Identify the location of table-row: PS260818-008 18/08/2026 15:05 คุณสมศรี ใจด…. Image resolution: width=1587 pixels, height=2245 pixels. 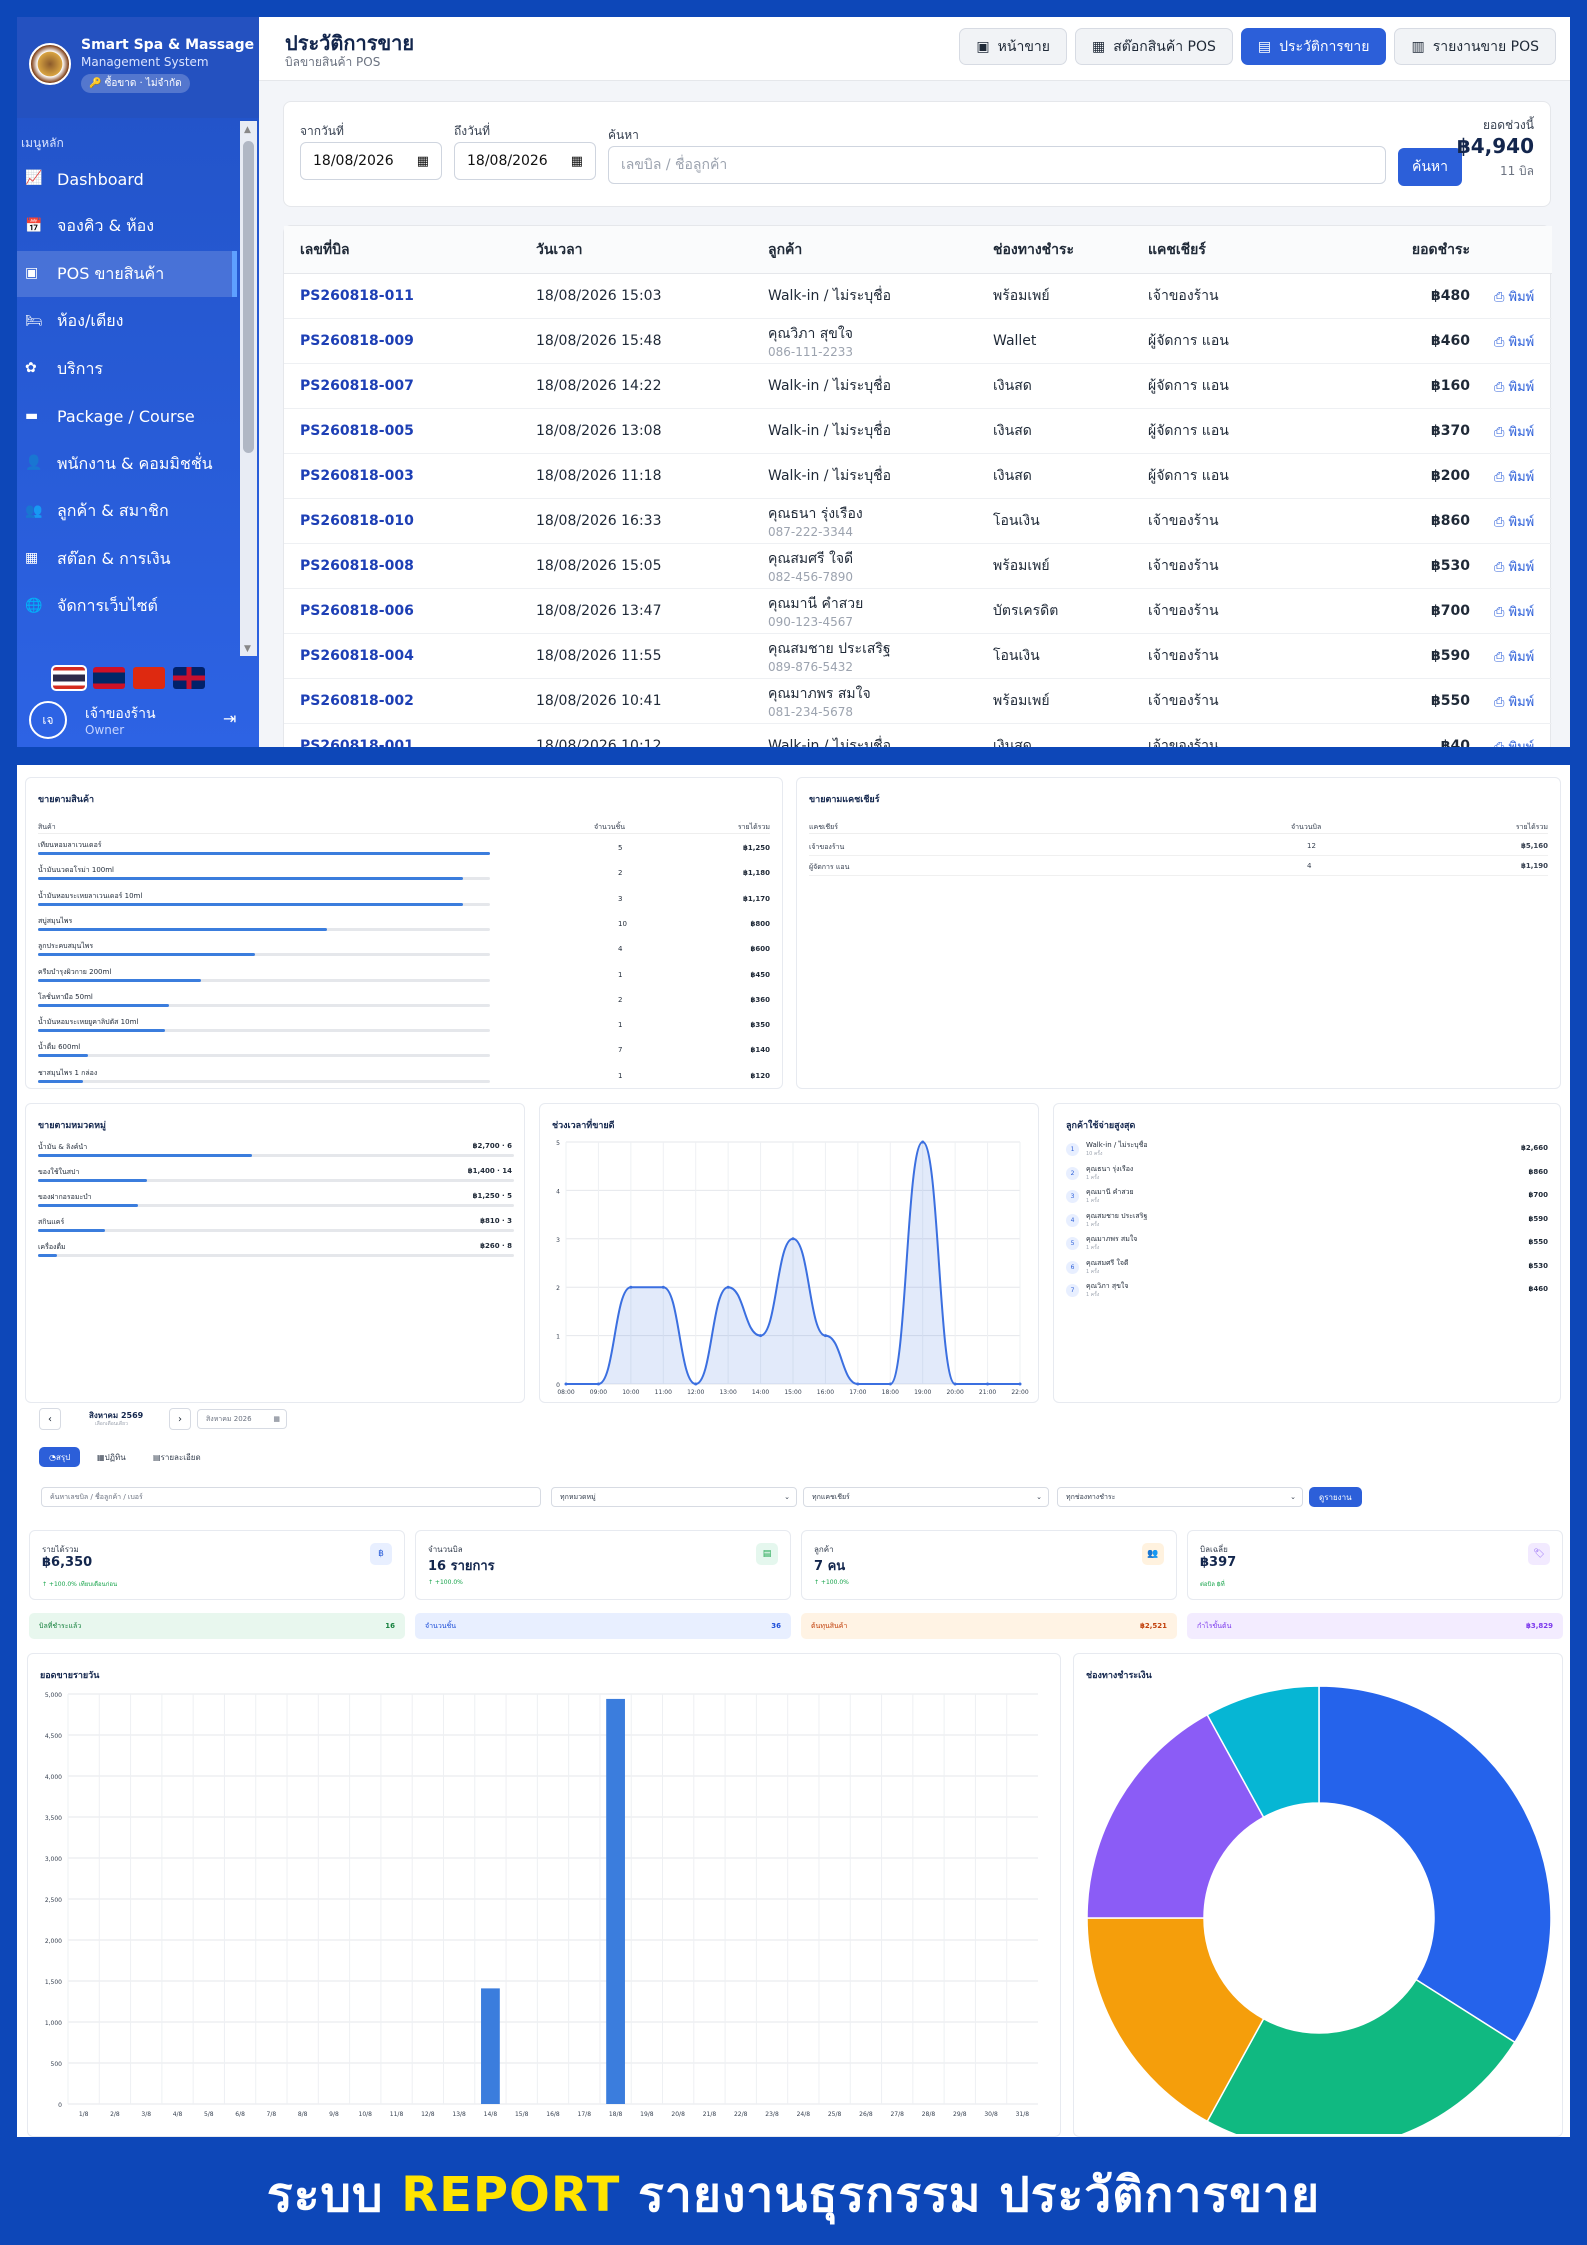
(918, 566).